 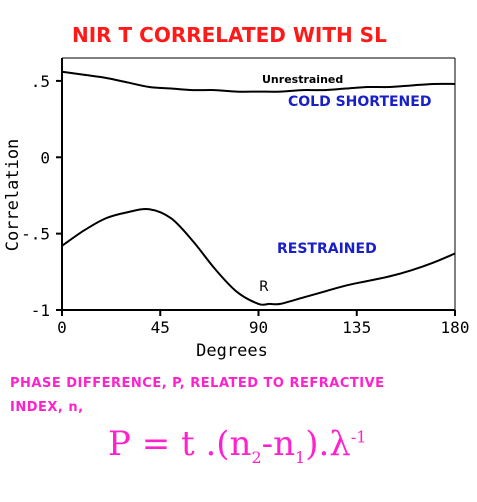 What do you see at coordinates (40, 81) in the screenshot?
I see `y-tick-label: .5` at bounding box center [40, 81].